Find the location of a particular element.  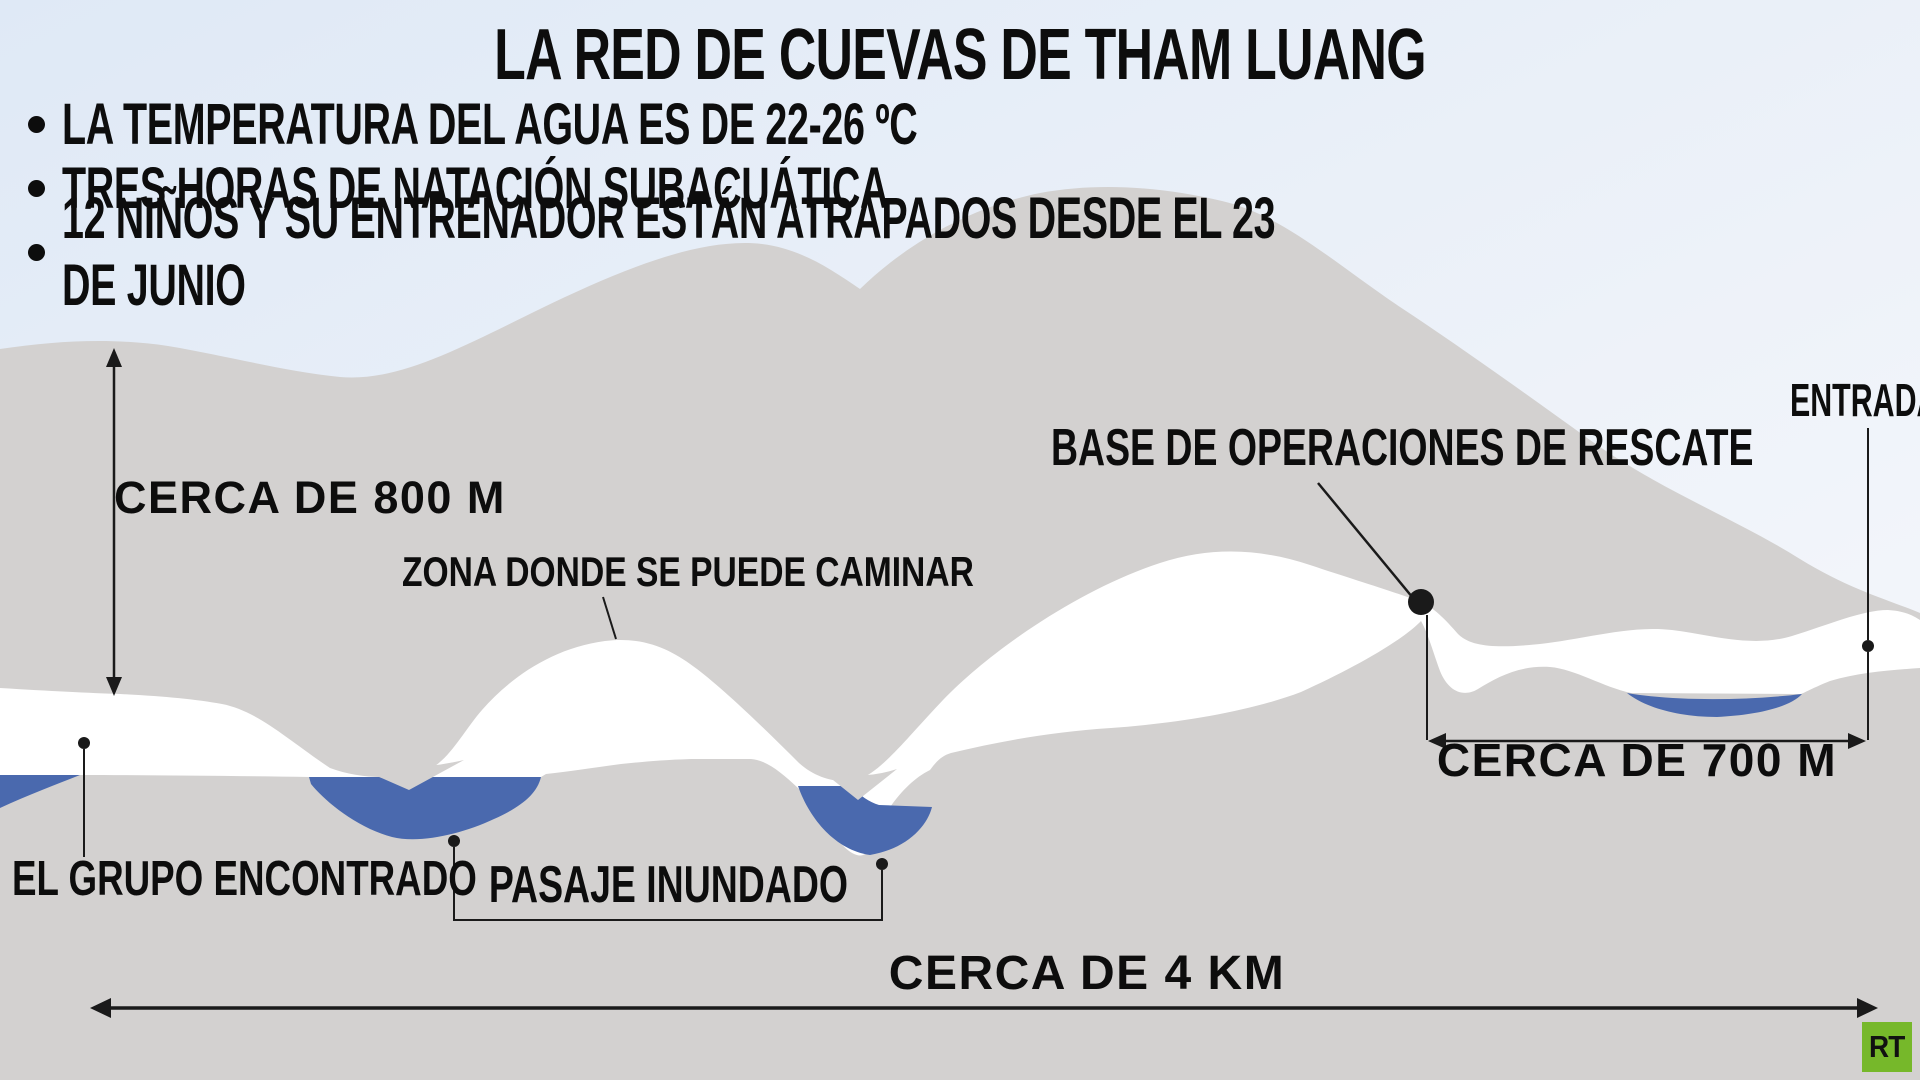

flooded-passage-label-text: PASAJE INUNDADO is located at coordinates (668, 885).